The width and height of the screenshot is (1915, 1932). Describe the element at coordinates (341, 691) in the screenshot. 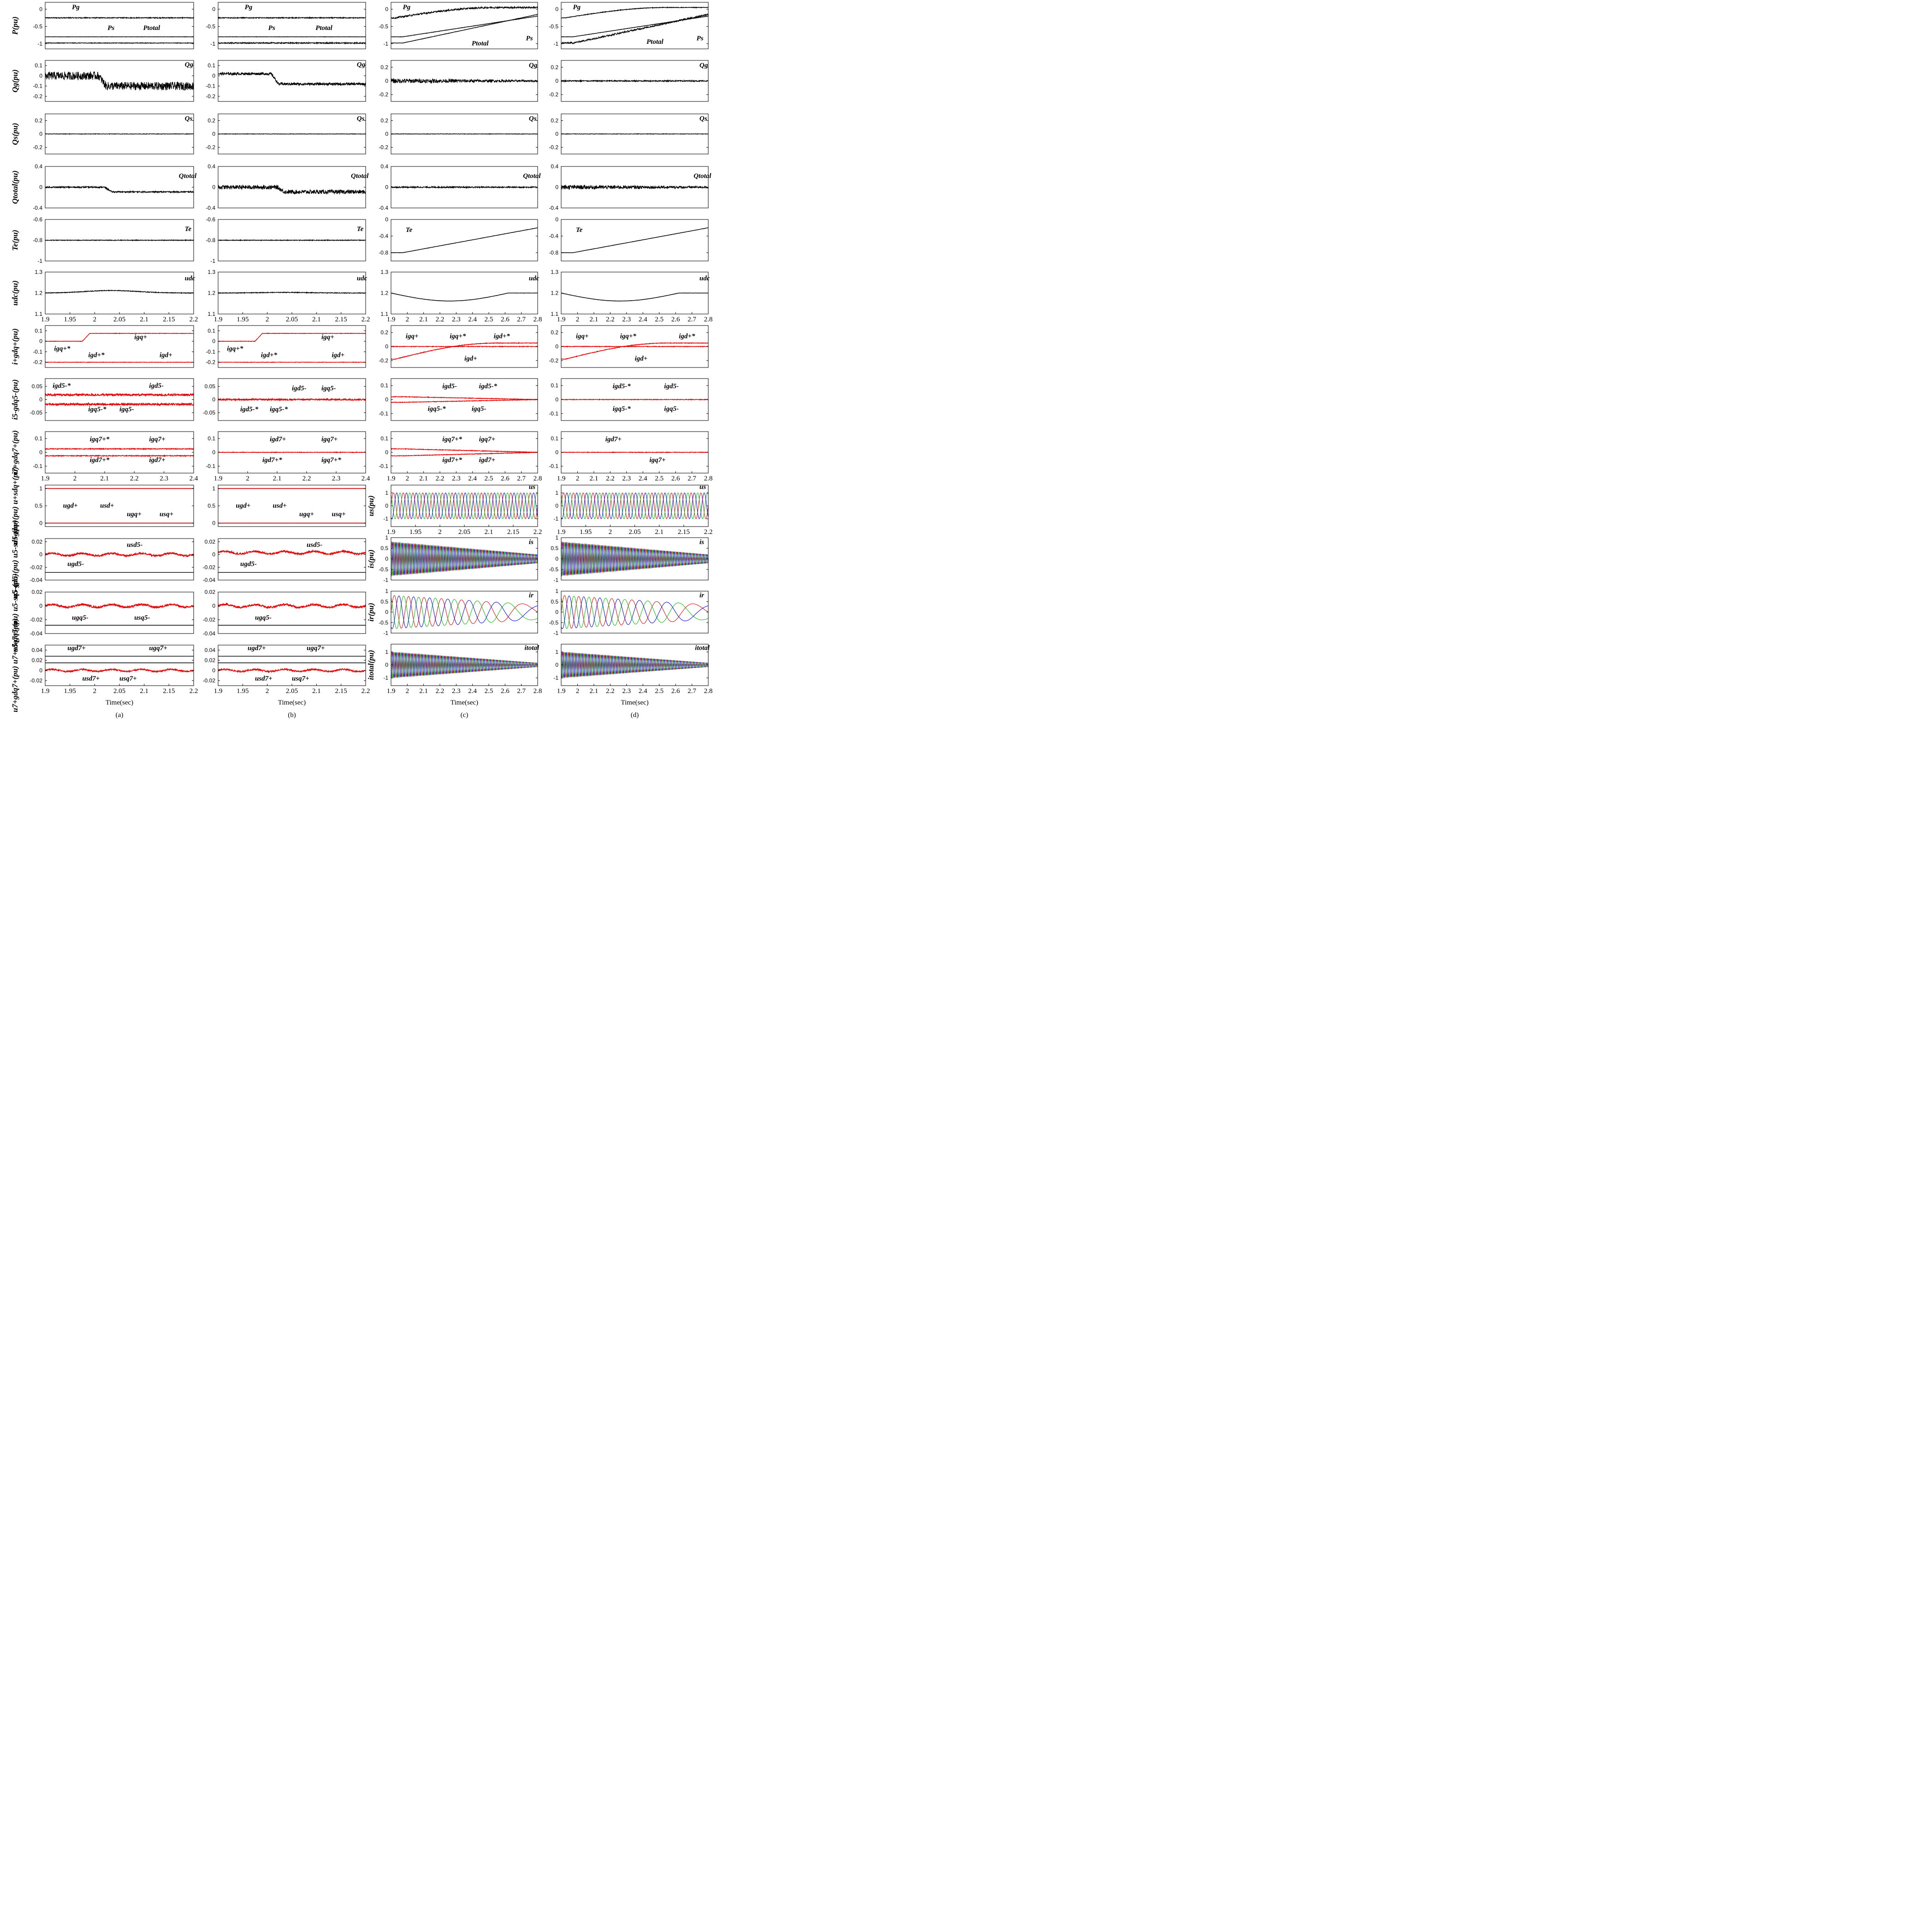

I see `xtick-label: 2.15` at that location.